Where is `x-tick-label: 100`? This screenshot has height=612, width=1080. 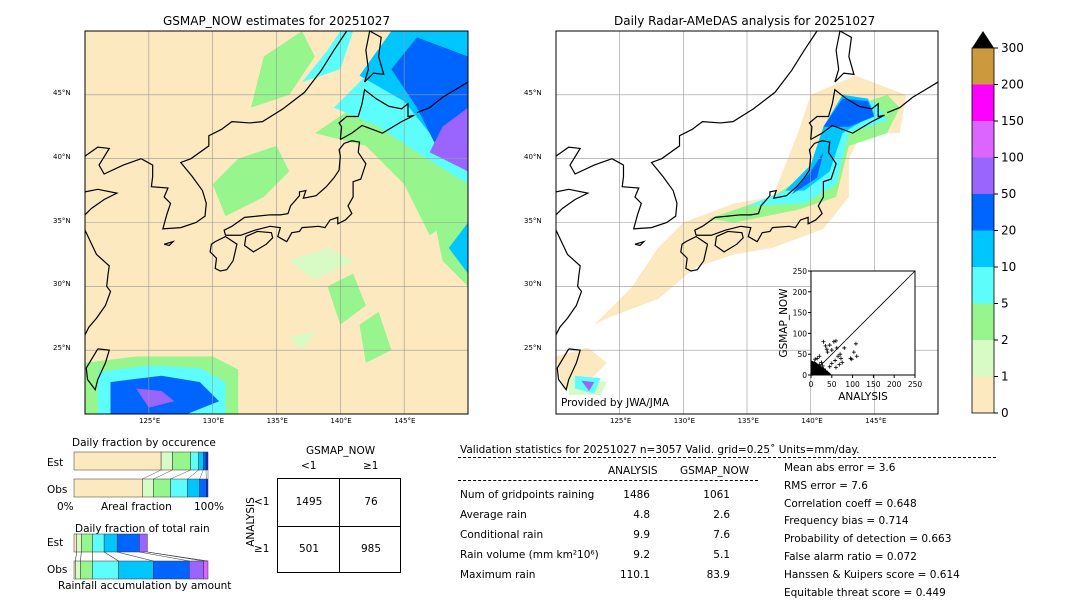
x-tick-label: 100 is located at coordinates (852, 384).